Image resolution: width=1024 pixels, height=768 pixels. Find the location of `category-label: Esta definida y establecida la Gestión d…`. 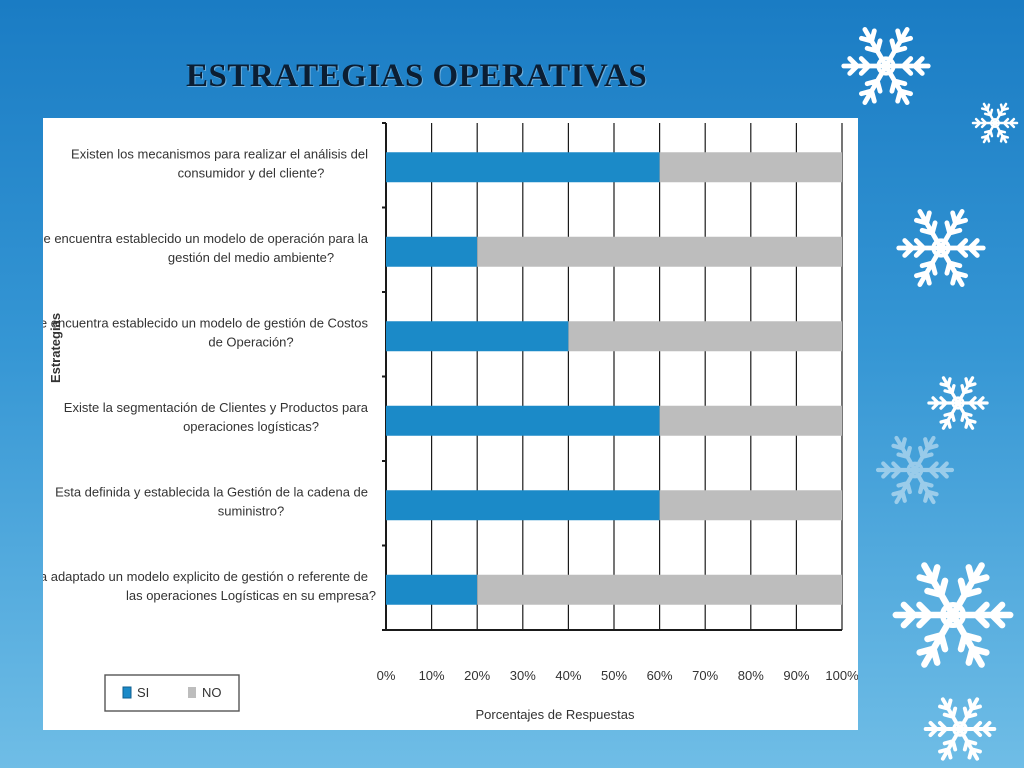

category-label: Esta definida y establecida la Gestión d… is located at coordinates (211, 501).